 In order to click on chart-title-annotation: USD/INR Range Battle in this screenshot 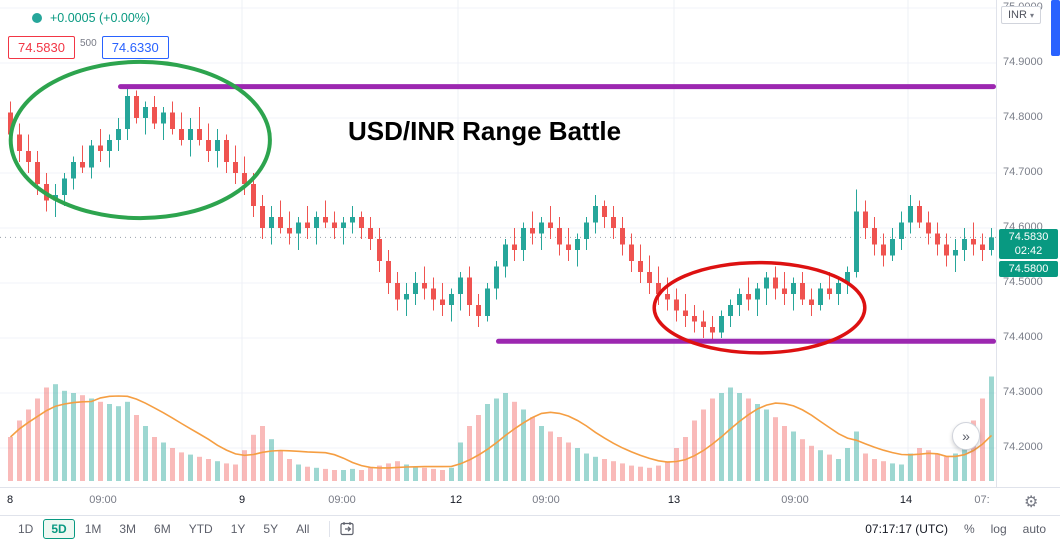, I will do `click(485, 131)`.